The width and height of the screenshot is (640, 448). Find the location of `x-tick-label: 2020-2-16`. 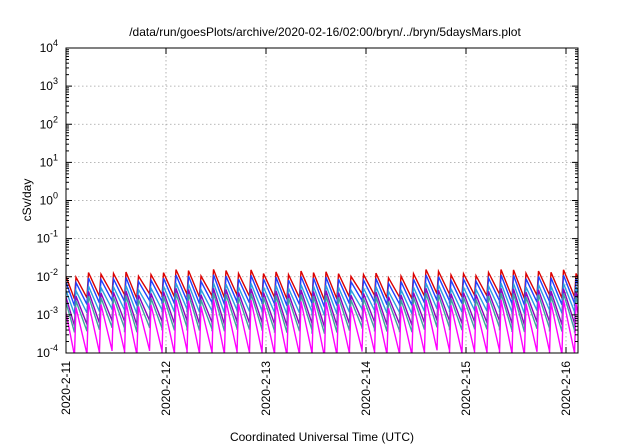

x-tick-label: 2020-2-16 is located at coordinates (566, 388).